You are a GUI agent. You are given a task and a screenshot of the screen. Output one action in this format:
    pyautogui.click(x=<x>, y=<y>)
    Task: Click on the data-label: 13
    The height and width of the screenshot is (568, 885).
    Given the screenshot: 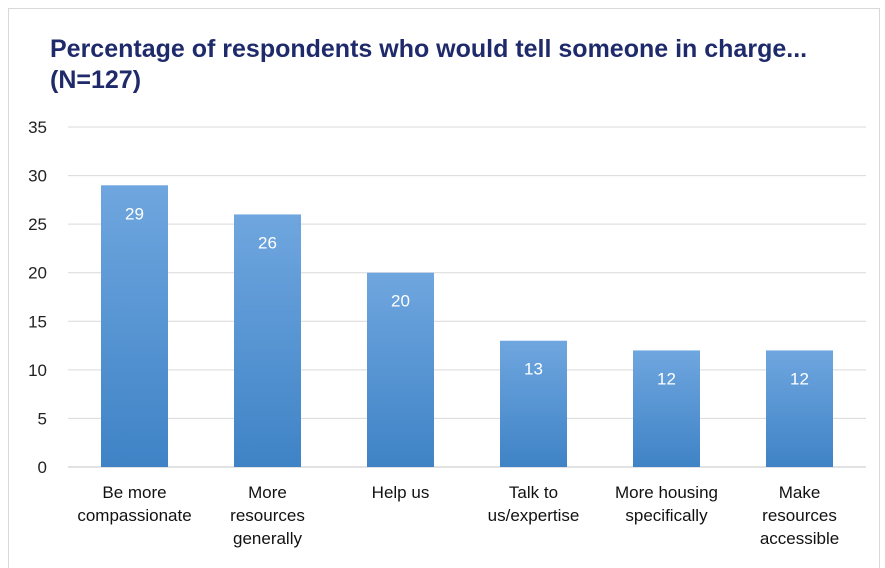 What is the action you would take?
    pyautogui.click(x=533, y=369)
    